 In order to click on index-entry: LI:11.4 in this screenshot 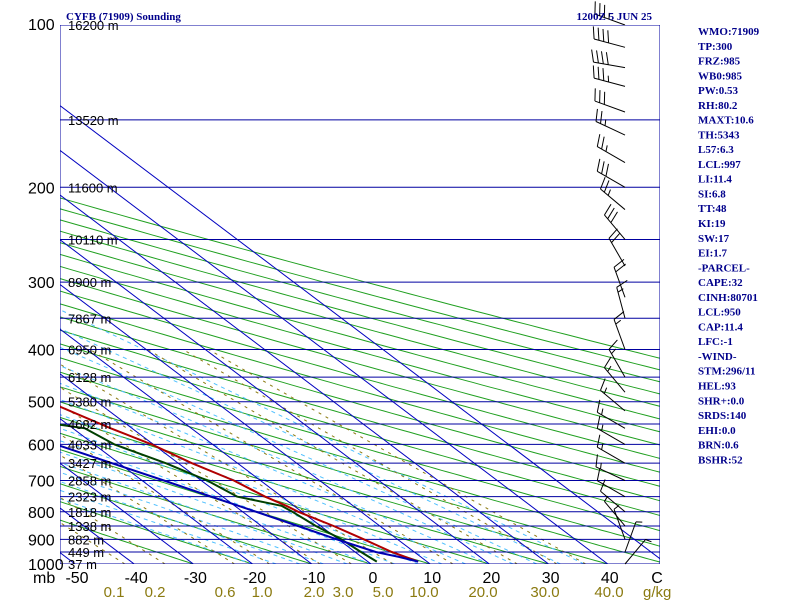, I will do `click(715, 180)`.